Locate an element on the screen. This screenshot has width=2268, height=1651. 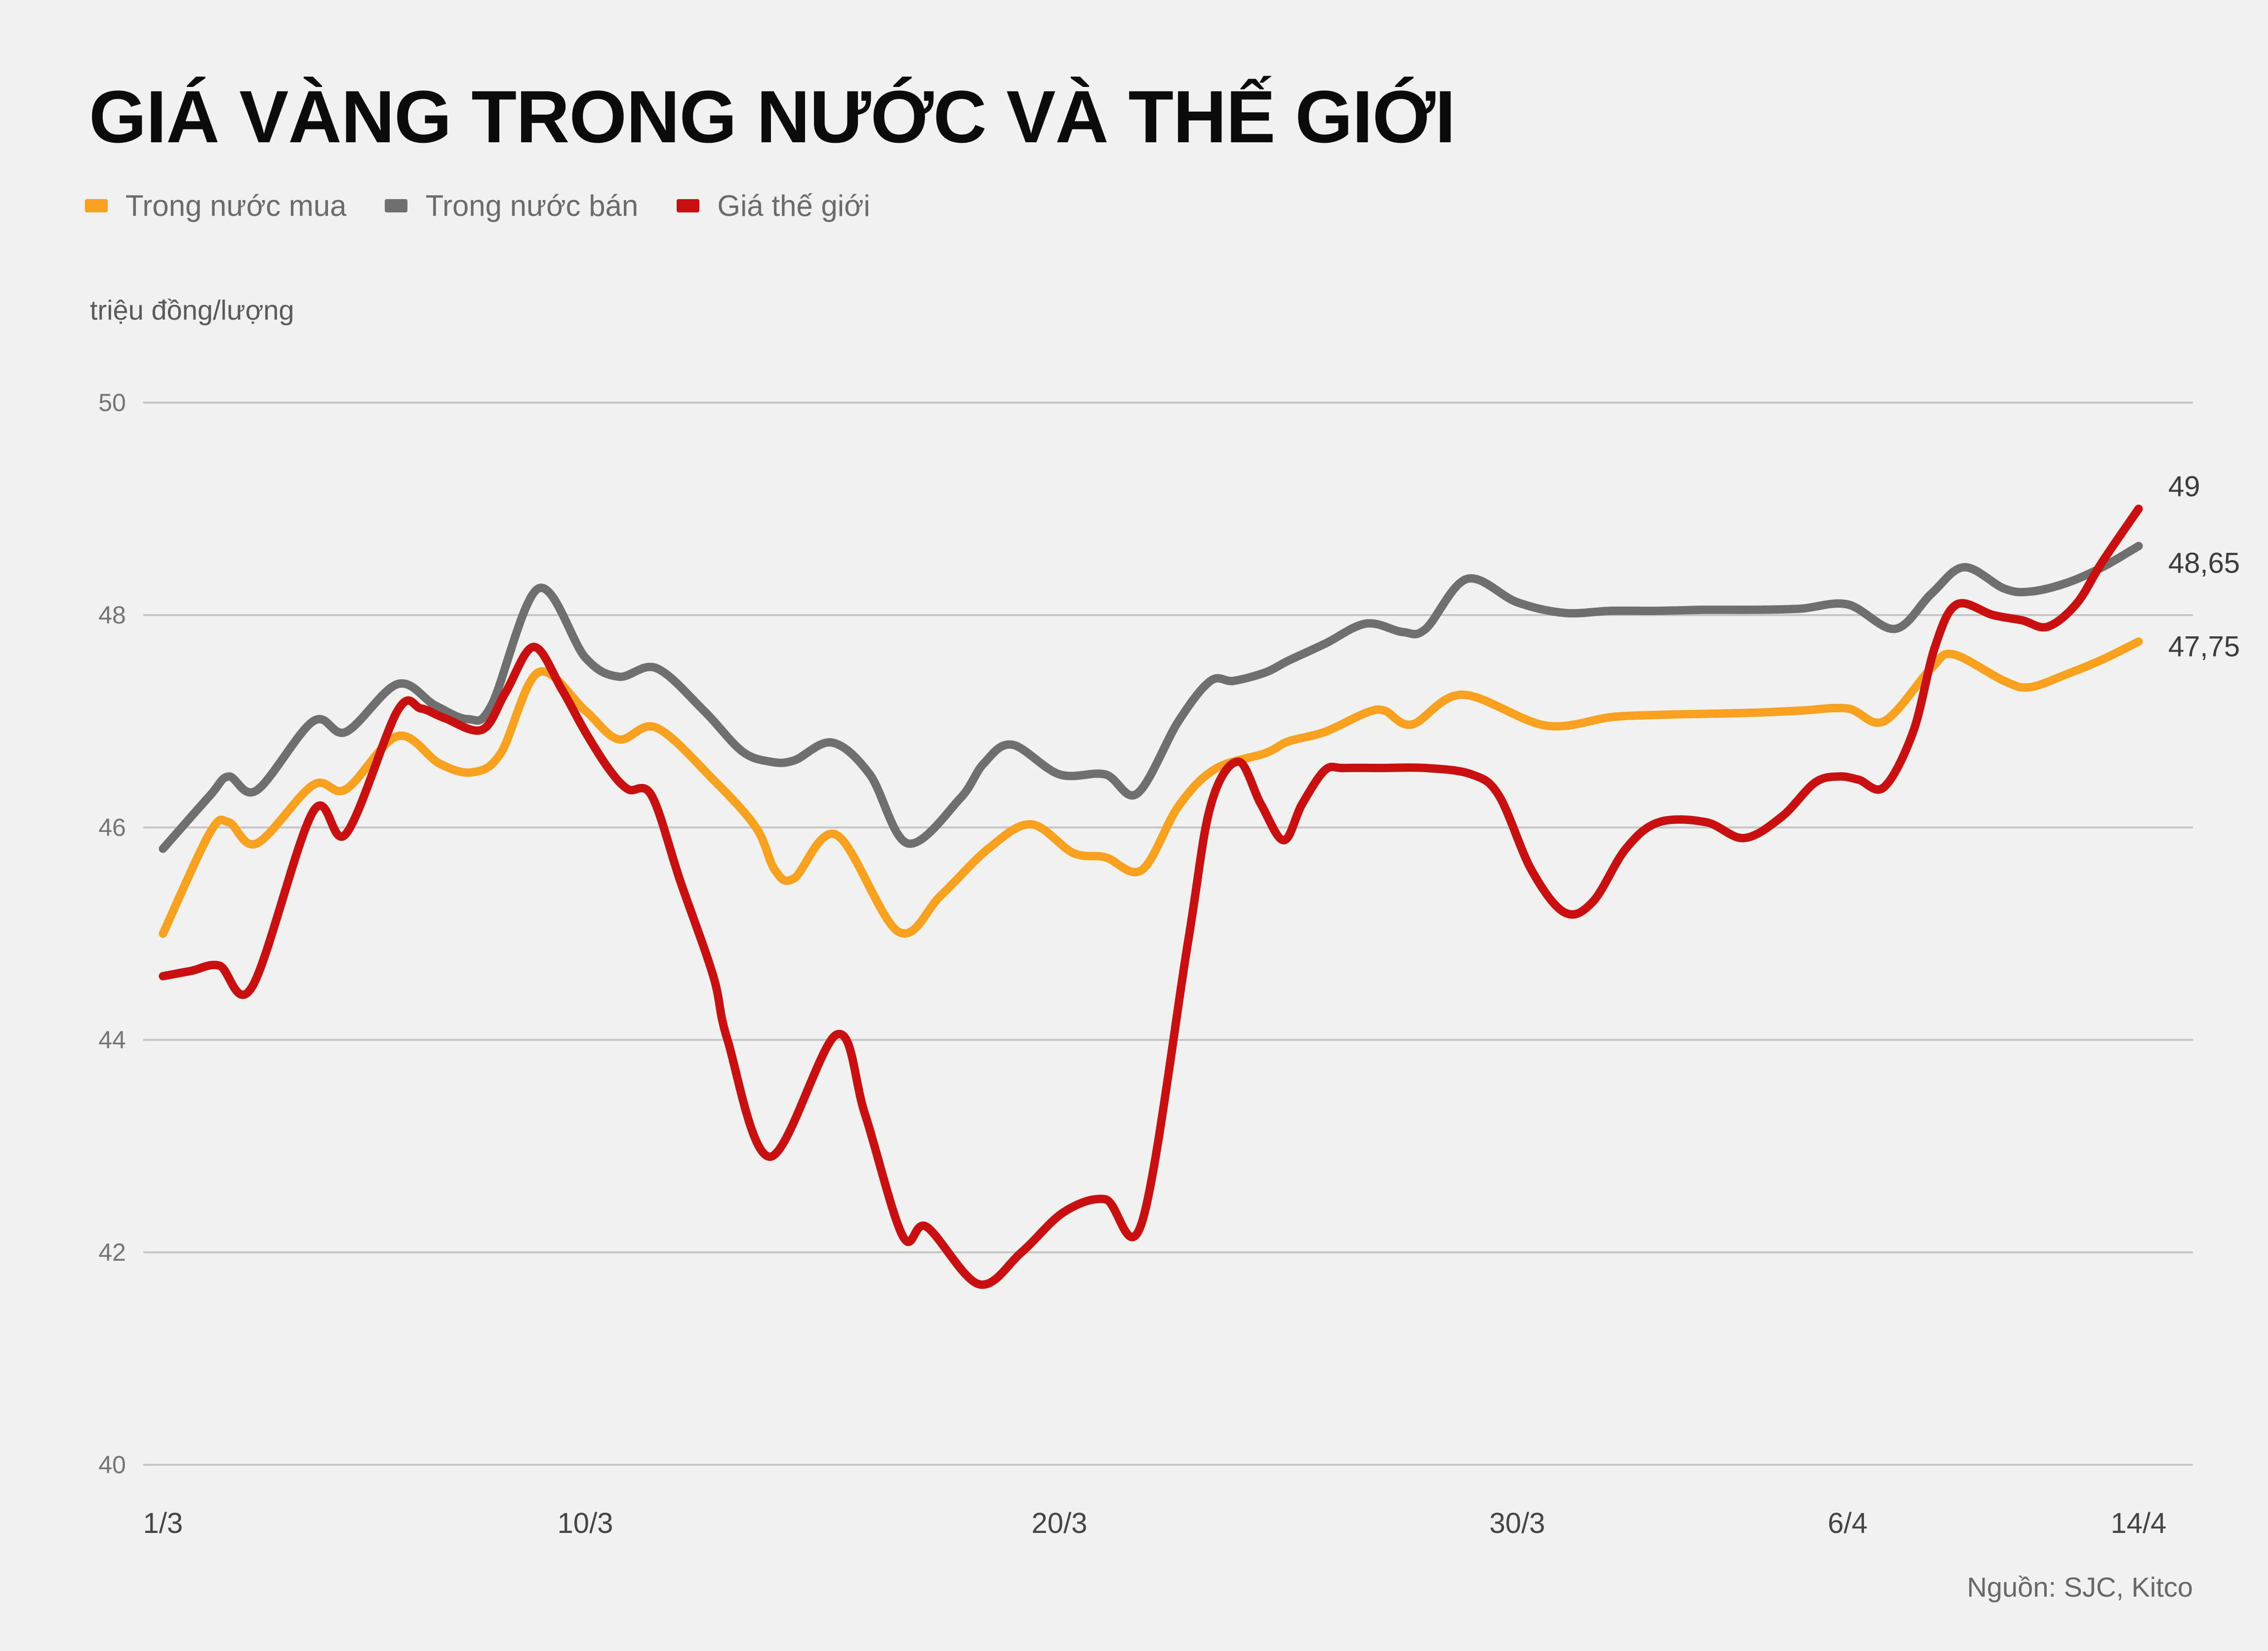
legend-item-gia-the-gioi: Giá thế giới is located at coordinates (773, 206).